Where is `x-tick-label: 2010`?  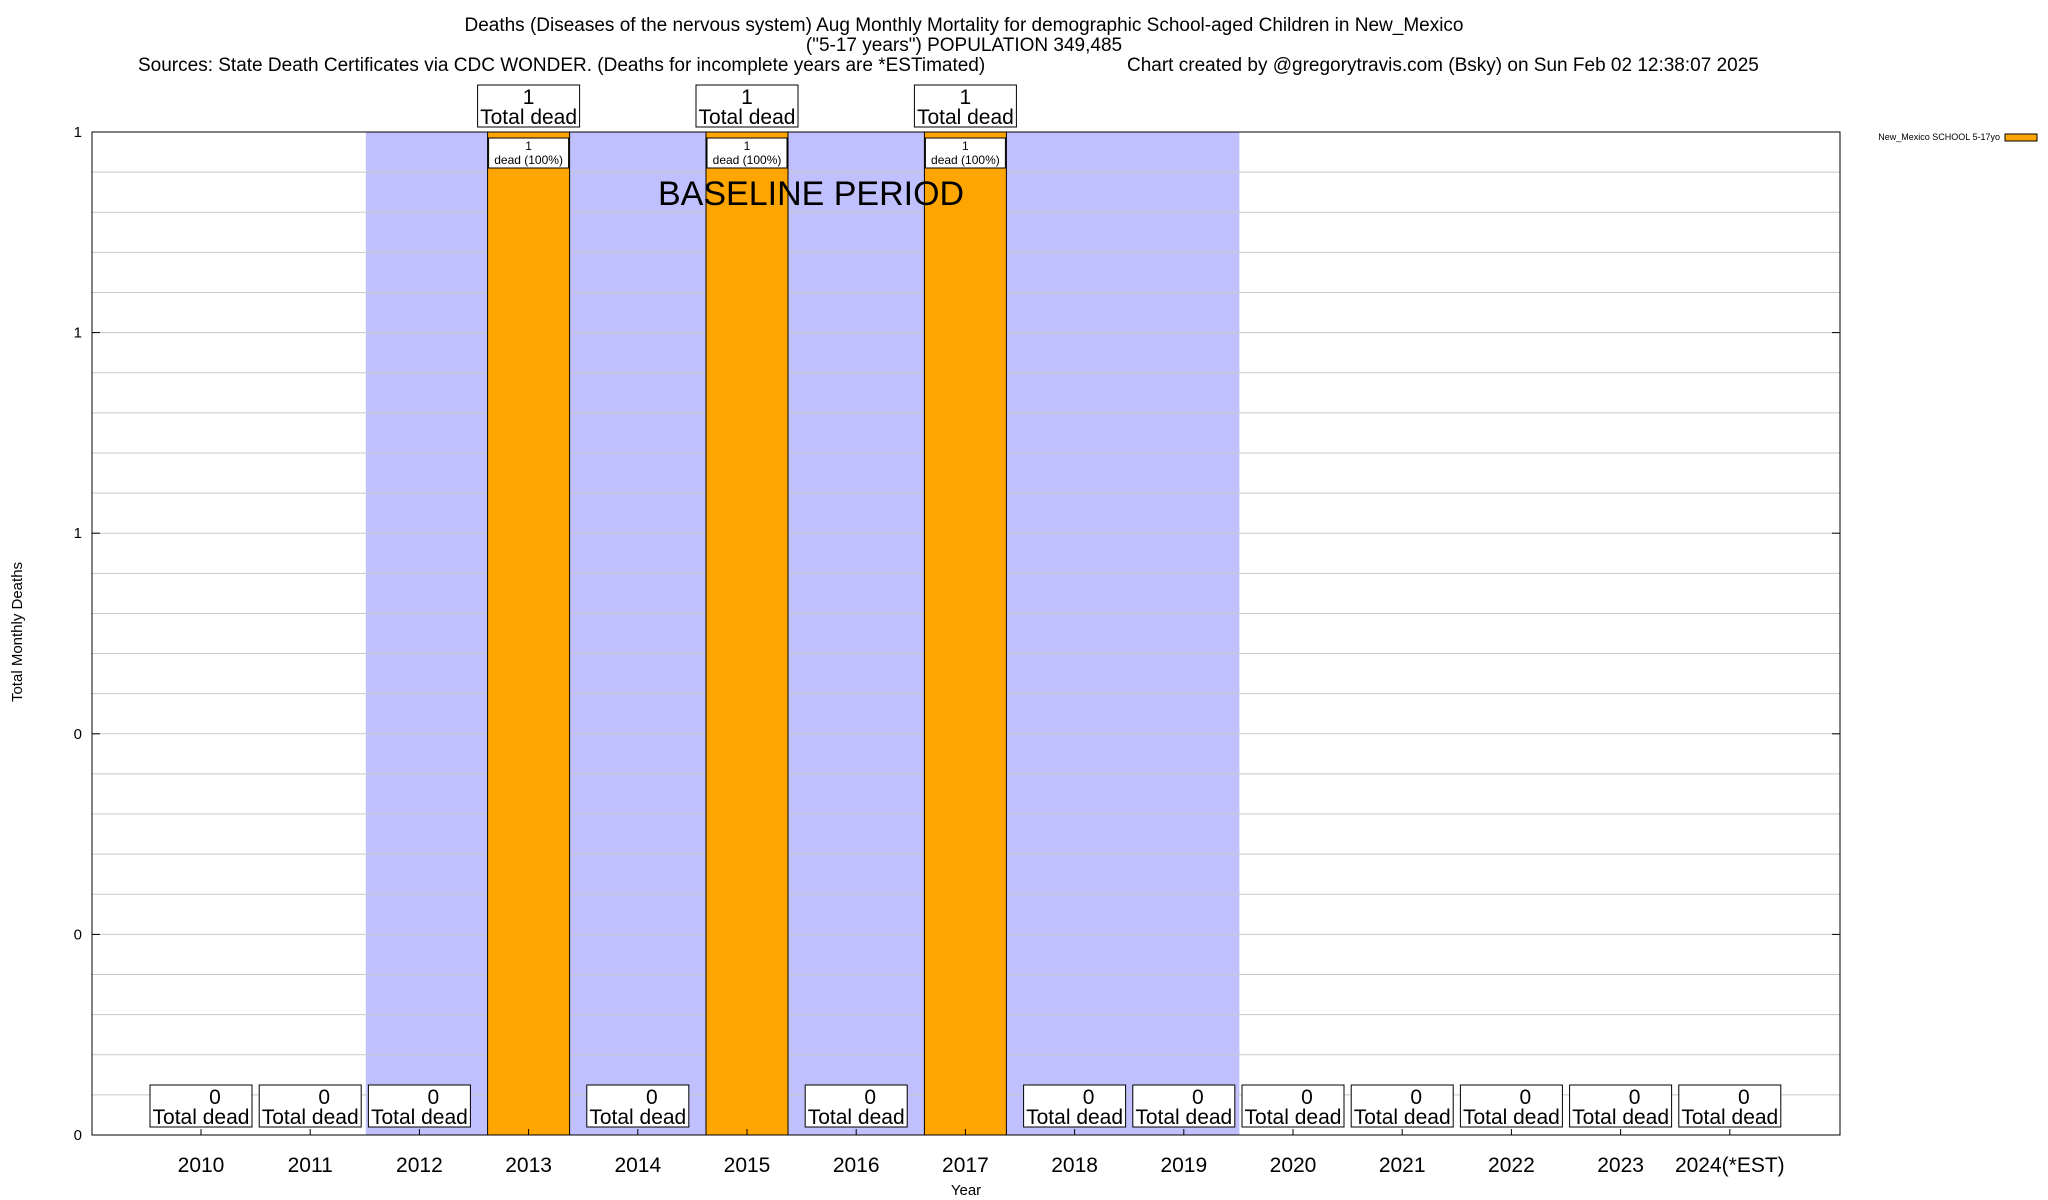
x-tick-label: 2010 is located at coordinates (201, 1165).